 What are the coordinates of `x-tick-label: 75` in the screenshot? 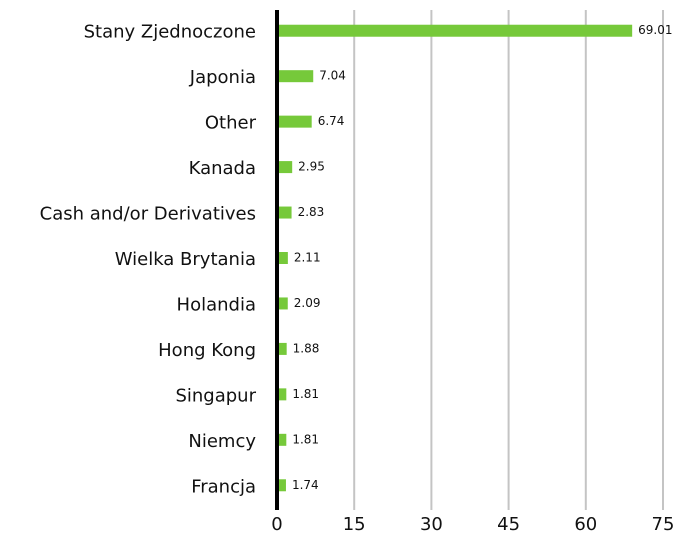 It's located at (663, 524).